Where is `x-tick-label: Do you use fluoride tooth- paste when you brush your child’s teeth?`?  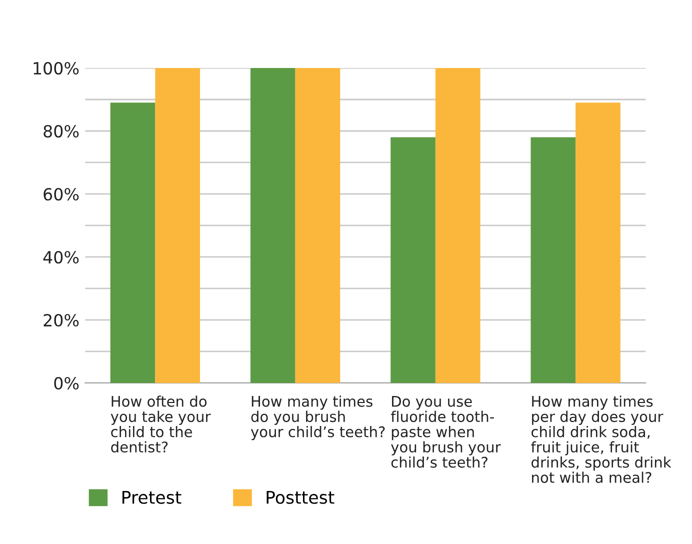 x-tick-label: Do you use fluoride tooth- paste when you brush your child’s teeth? is located at coordinates (445, 432).